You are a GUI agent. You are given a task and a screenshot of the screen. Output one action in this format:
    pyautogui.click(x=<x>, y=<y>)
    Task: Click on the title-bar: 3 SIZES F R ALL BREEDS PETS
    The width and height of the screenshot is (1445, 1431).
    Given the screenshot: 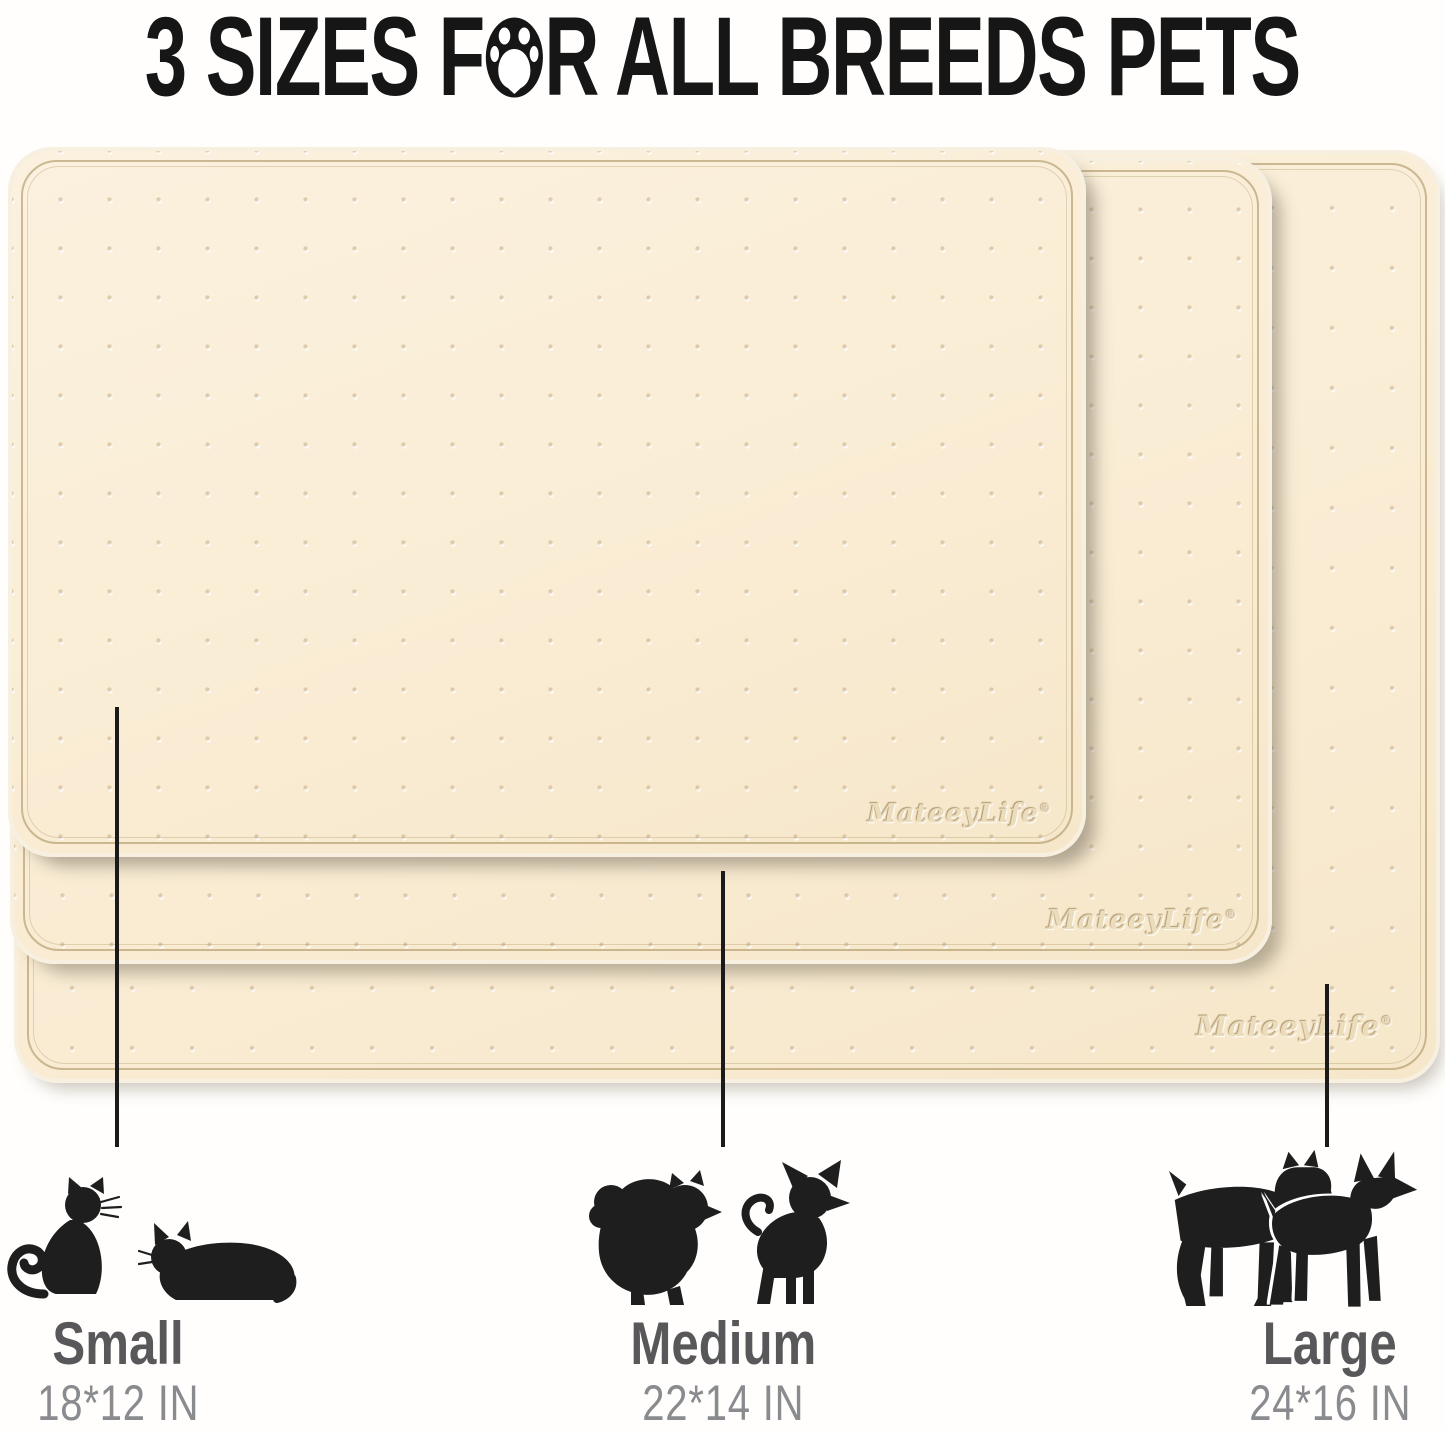 What is the action you would take?
    pyautogui.click(x=722, y=57)
    